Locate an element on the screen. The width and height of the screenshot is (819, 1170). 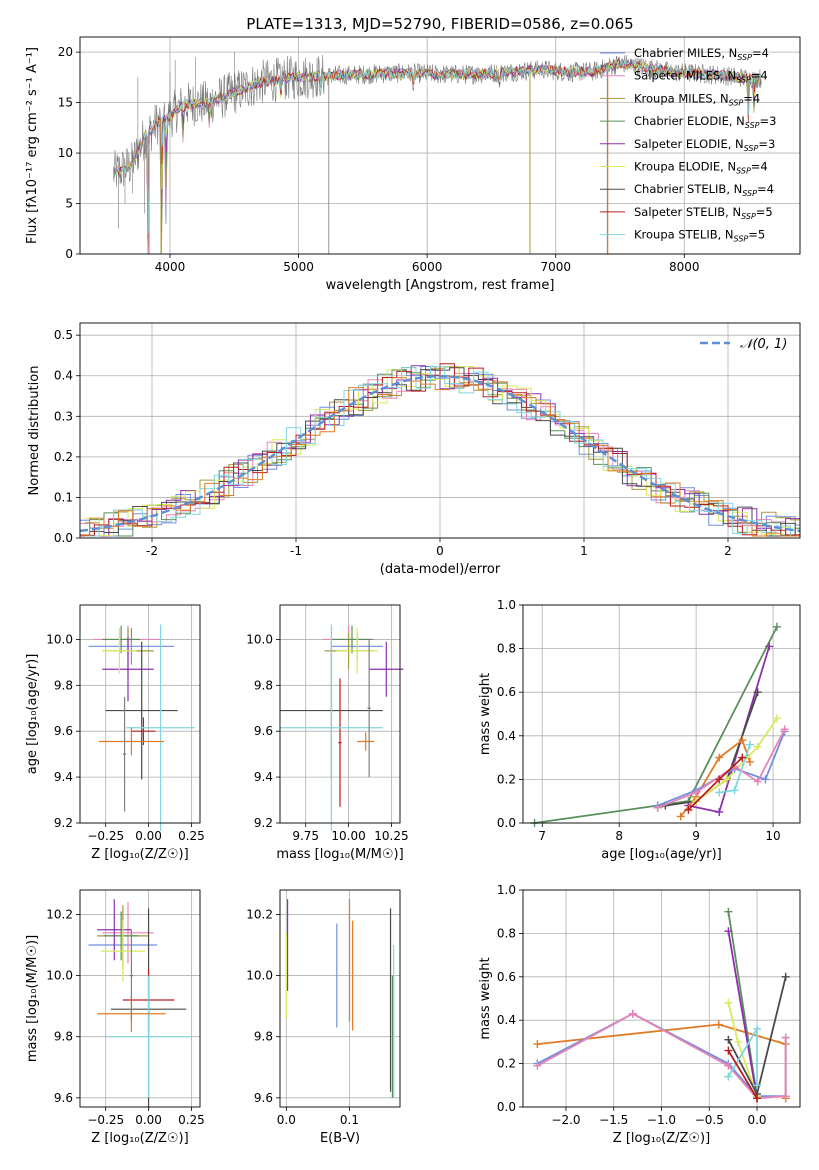
y-tick-label: 0.4 is located at coordinates (63, 376).